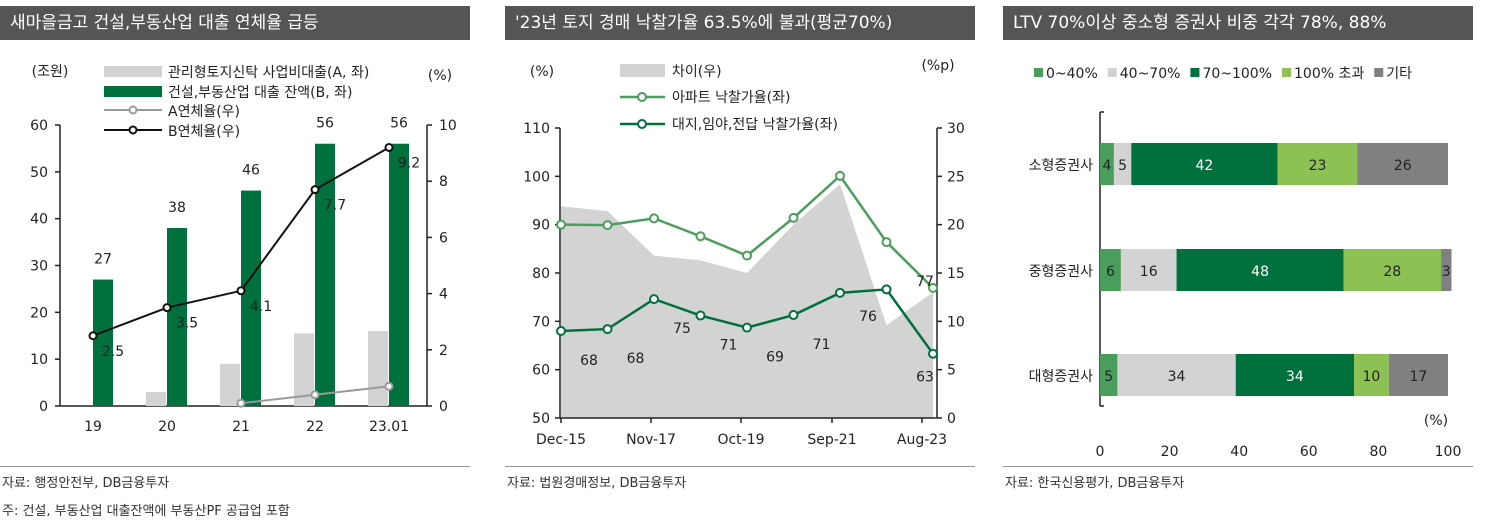  Describe the element at coordinates (268, 73) in the screenshot. I see `legend-label: 관리형토지신탁 사업비대출(A, 좌)` at that location.